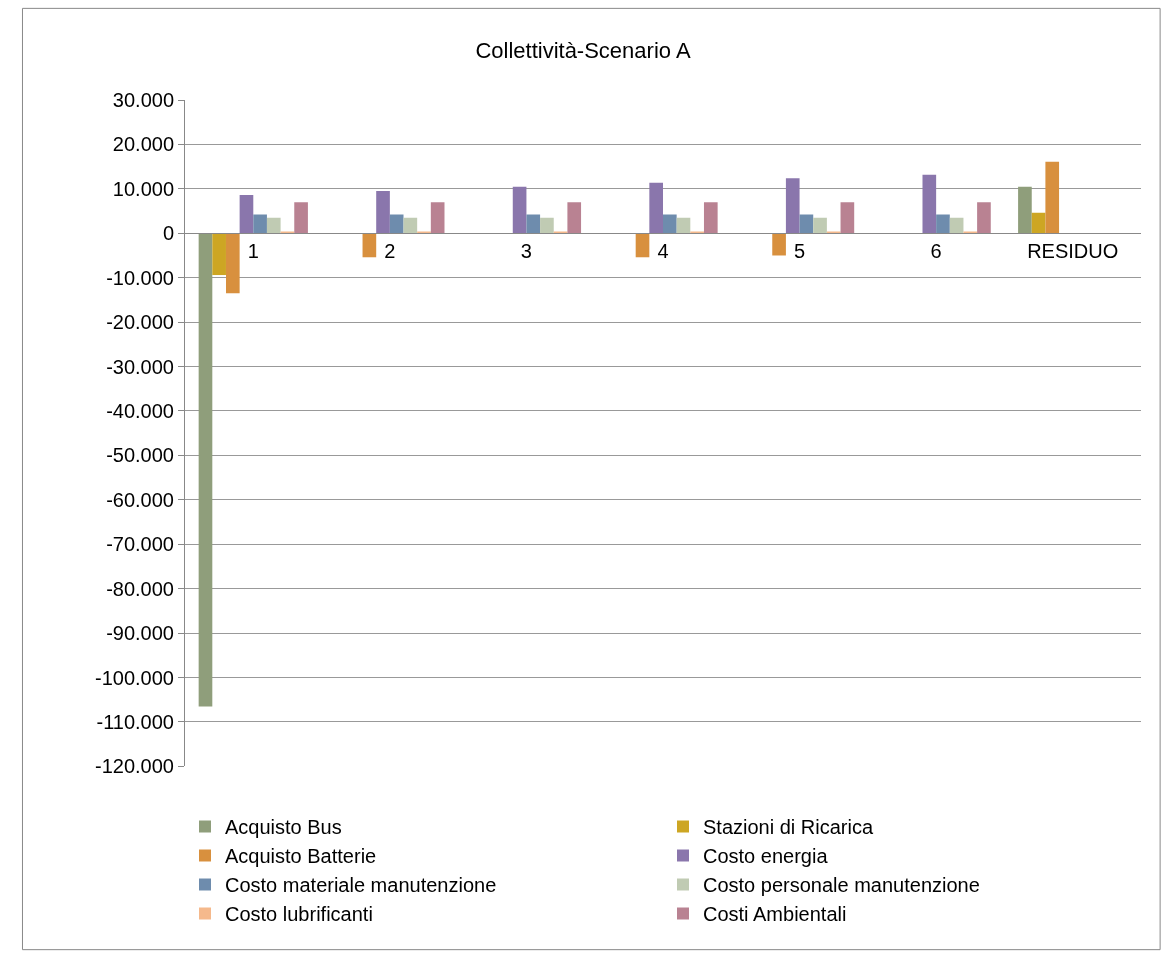  Describe the element at coordinates (301, 856) in the screenshot. I see `legend-label: Acquisto Batterie` at that location.